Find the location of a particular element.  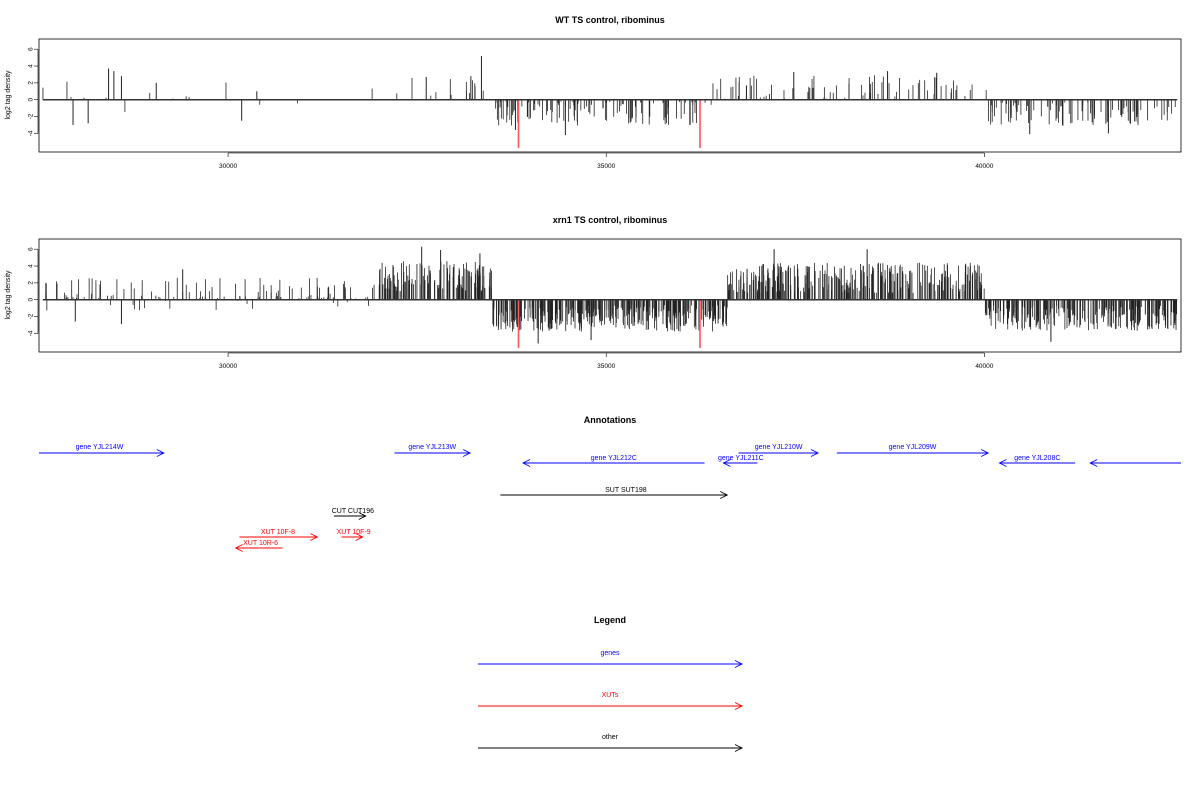

xrn1-y-axis-label: log2 tag density is located at coordinates (8, 295).